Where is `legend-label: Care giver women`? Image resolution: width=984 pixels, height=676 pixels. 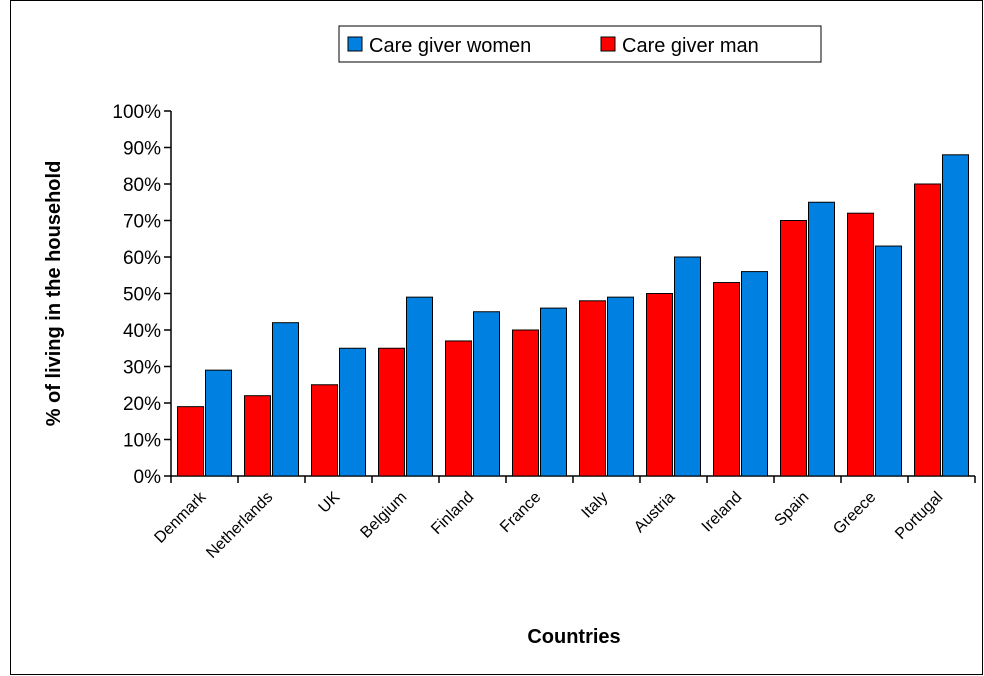
legend-label: Care giver women is located at coordinates (450, 46).